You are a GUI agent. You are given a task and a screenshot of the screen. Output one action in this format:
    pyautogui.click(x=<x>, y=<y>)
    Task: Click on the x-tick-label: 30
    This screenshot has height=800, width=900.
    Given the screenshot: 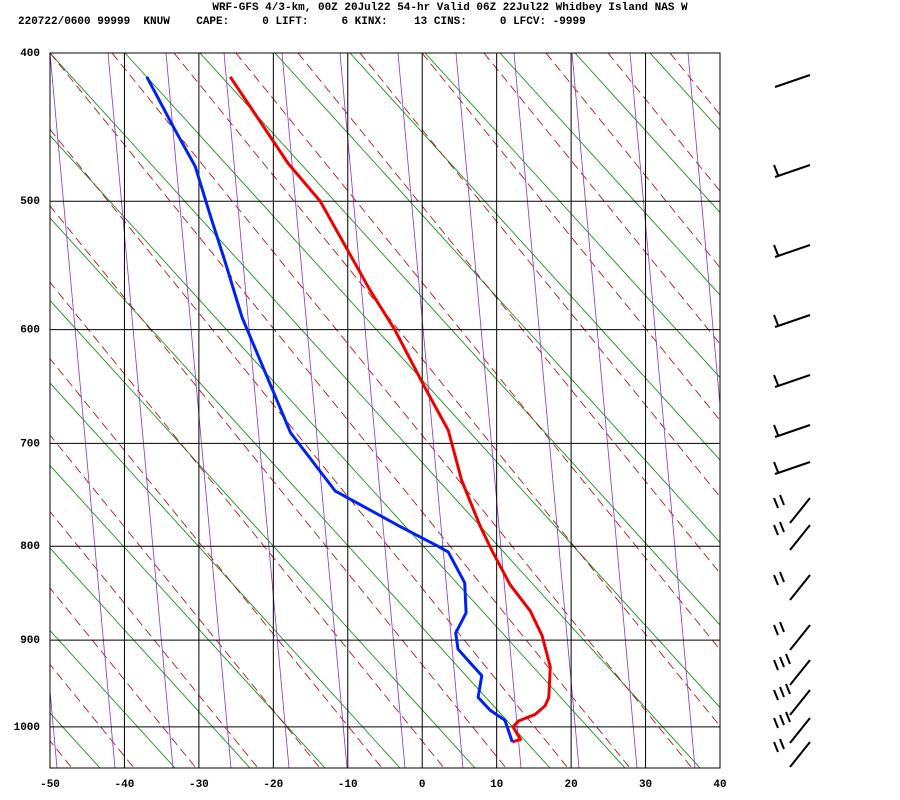 What is the action you would take?
    pyautogui.click(x=645, y=785)
    